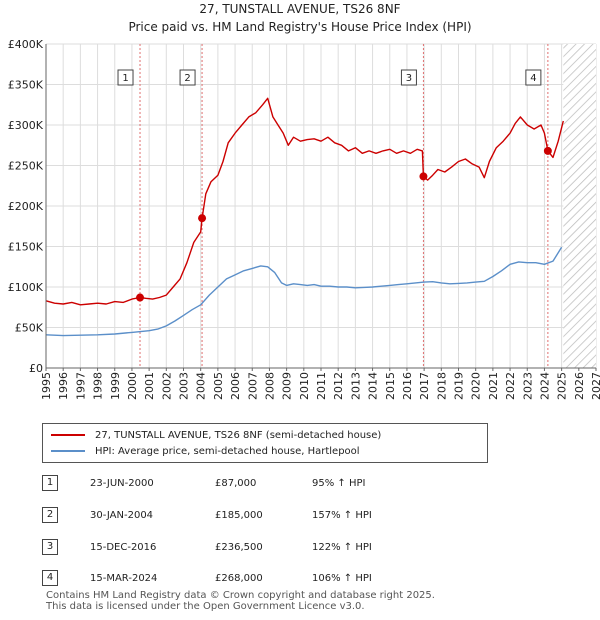  What do you see at coordinates (123, 547) in the screenshot?
I see `row-date: 15-DEC-2016` at bounding box center [123, 547].